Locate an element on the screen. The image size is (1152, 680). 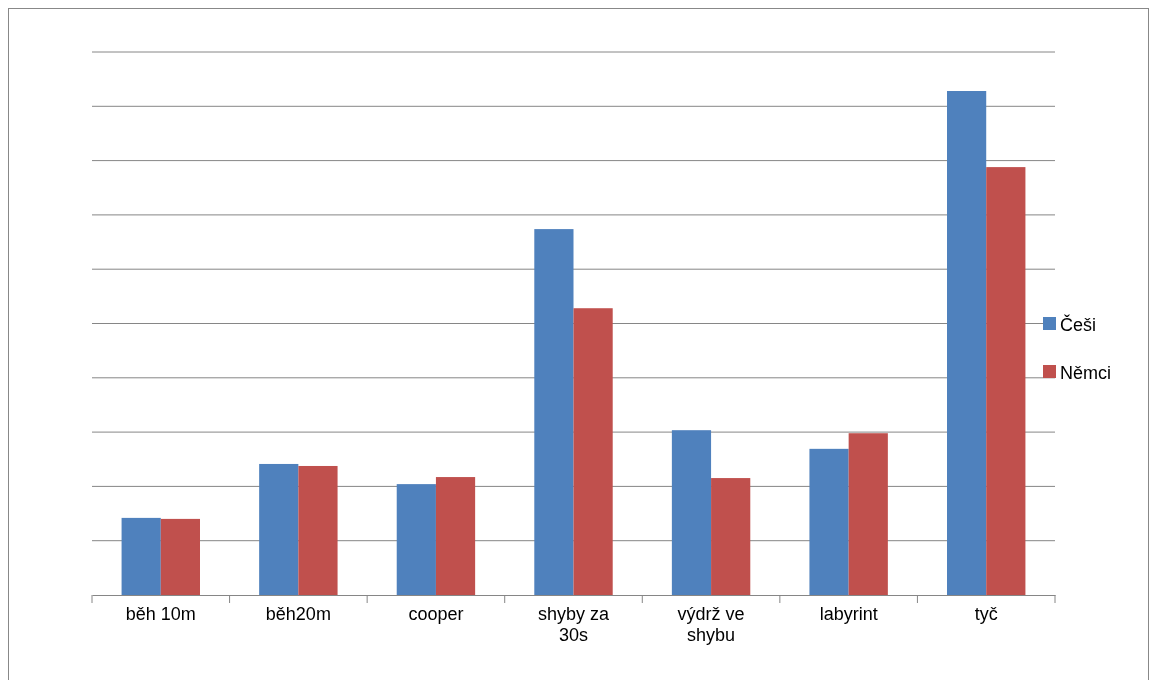
x-tick-label: běh20m is located at coordinates (298, 613).